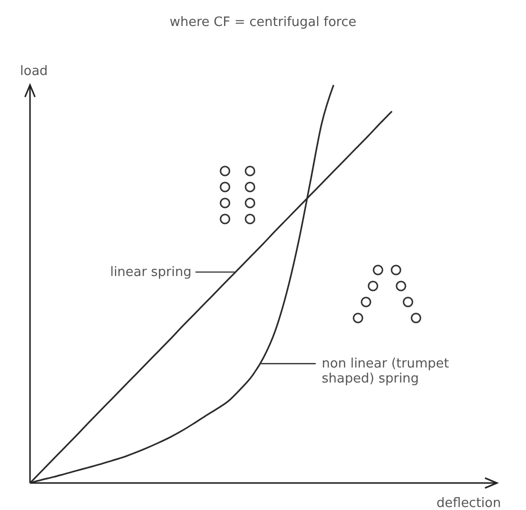 This screenshot has width=526, height=510. I want to click on annotation: non linear (trumpet shaped) spring, so click(386, 371).